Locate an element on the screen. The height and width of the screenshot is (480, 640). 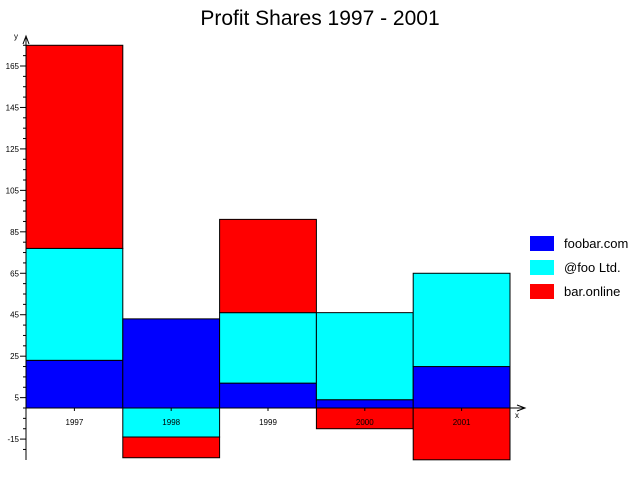
legend: foobar.com @foo Ltd. bar.online is located at coordinates (579, 267).